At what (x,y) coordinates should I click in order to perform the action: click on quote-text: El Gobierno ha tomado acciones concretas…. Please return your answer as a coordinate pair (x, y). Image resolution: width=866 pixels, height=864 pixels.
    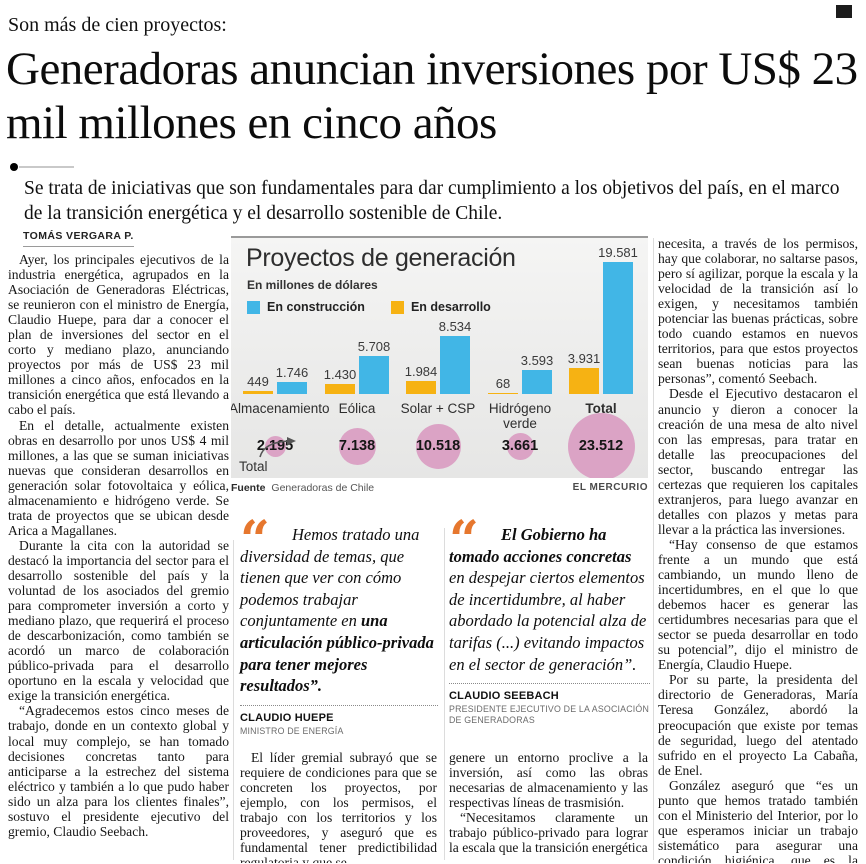
    Looking at the image, I should click on (548, 599).